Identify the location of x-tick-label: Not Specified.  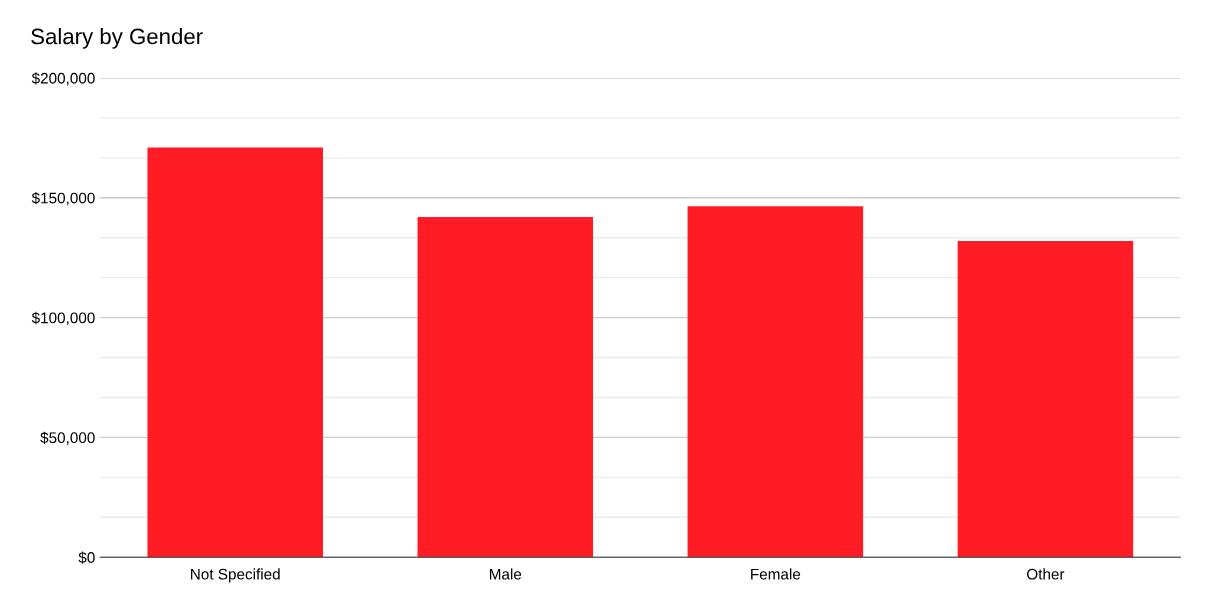
(235, 575).